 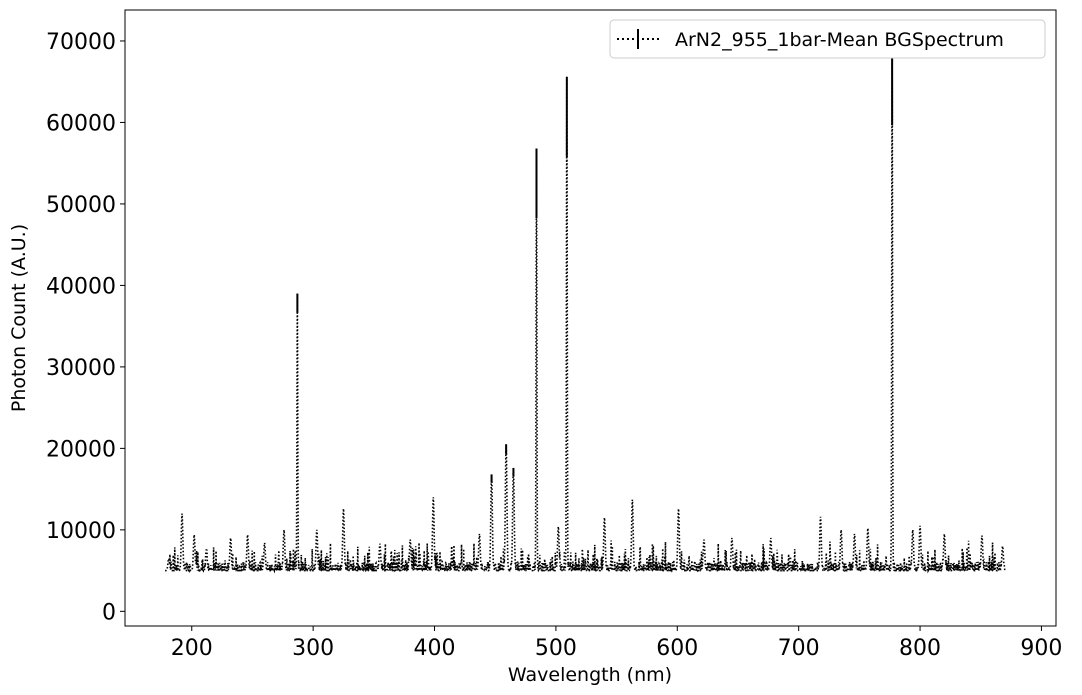 What do you see at coordinates (616, 643) in the screenshot?
I see `x-axis: 200 300 400 500 600 700 800 900` at bounding box center [616, 643].